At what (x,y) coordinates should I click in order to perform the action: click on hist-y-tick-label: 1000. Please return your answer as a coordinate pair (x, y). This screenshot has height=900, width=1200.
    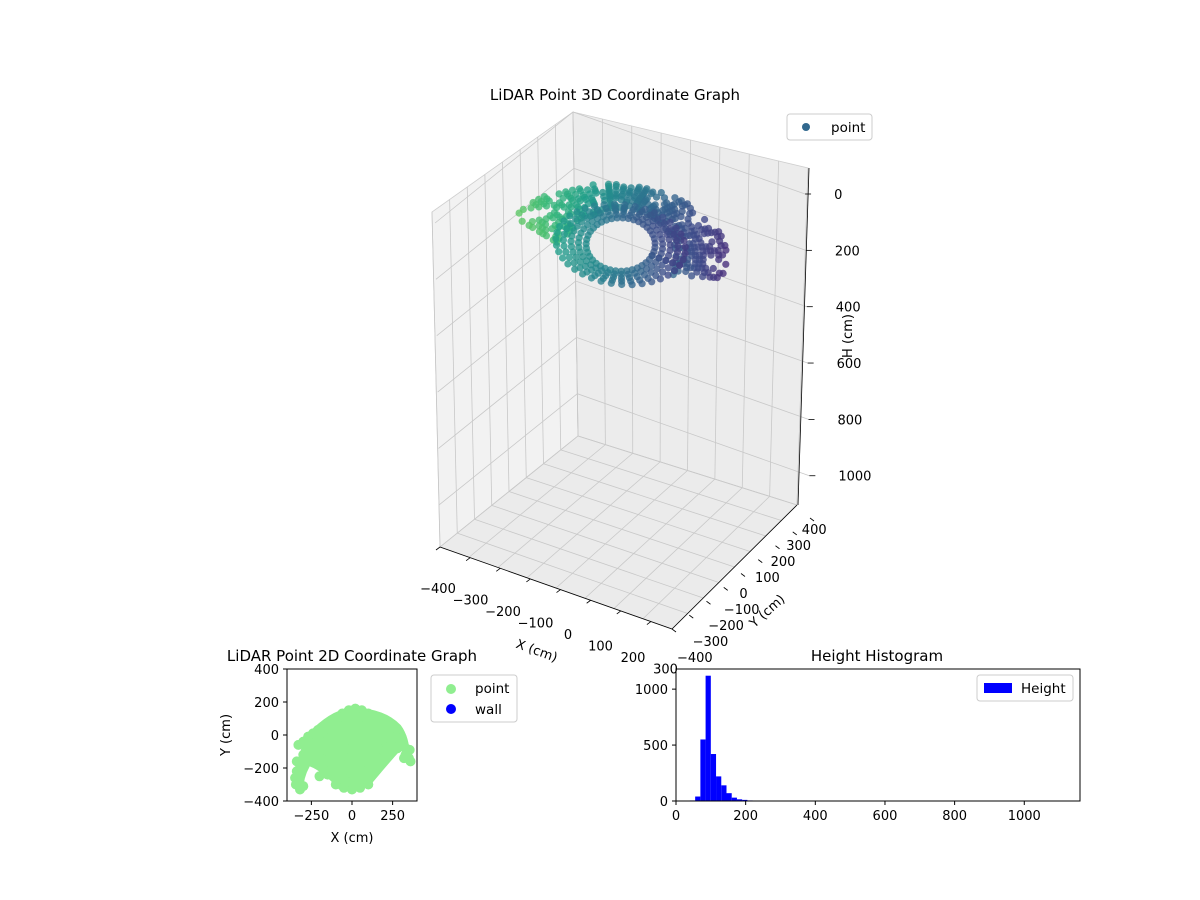
    Looking at the image, I should click on (651, 690).